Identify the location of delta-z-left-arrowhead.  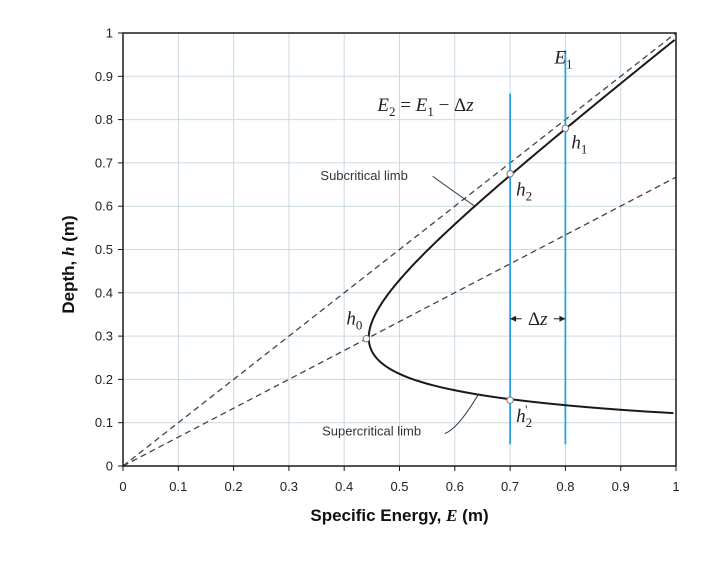
(513, 318).